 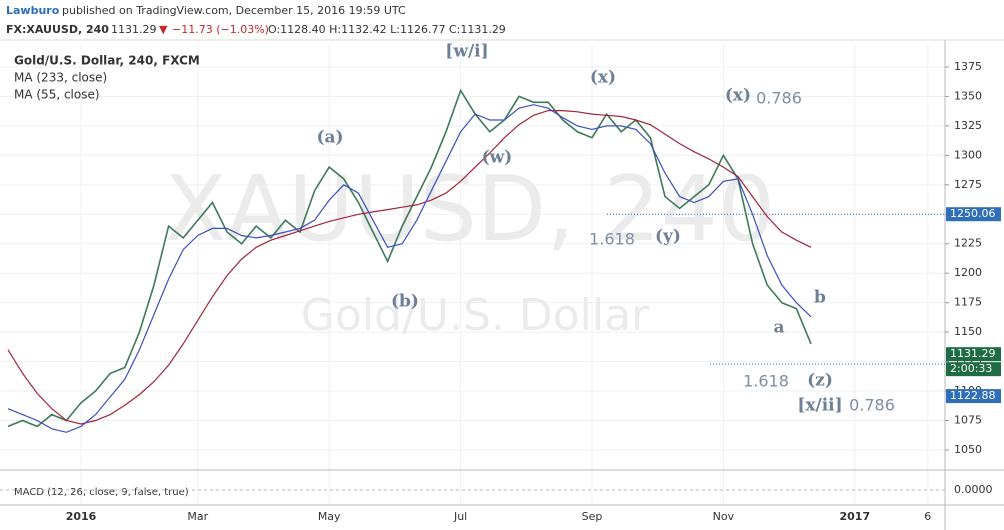 What do you see at coordinates (33, 10) in the screenshot?
I see `author: Lawburo` at bounding box center [33, 10].